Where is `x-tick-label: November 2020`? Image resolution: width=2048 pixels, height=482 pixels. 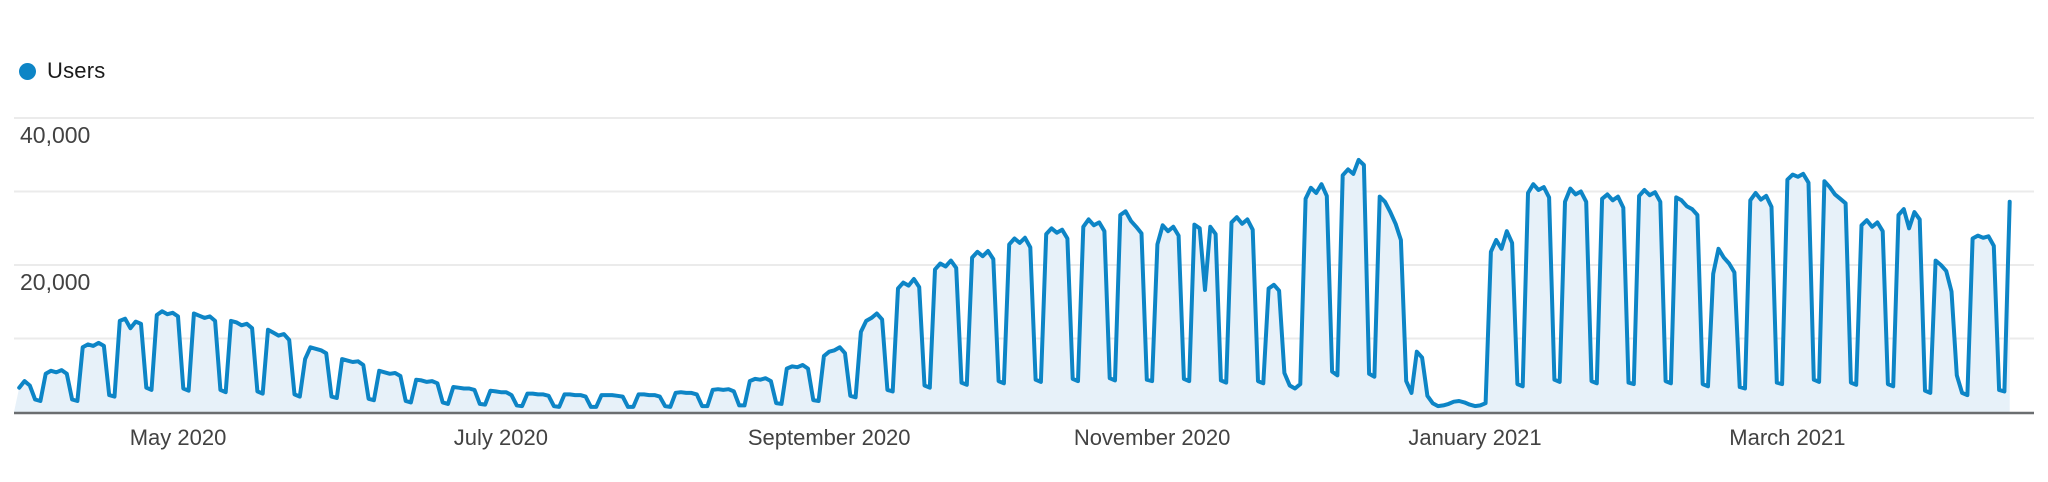
x-tick-label: November 2020 is located at coordinates (1152, 437).